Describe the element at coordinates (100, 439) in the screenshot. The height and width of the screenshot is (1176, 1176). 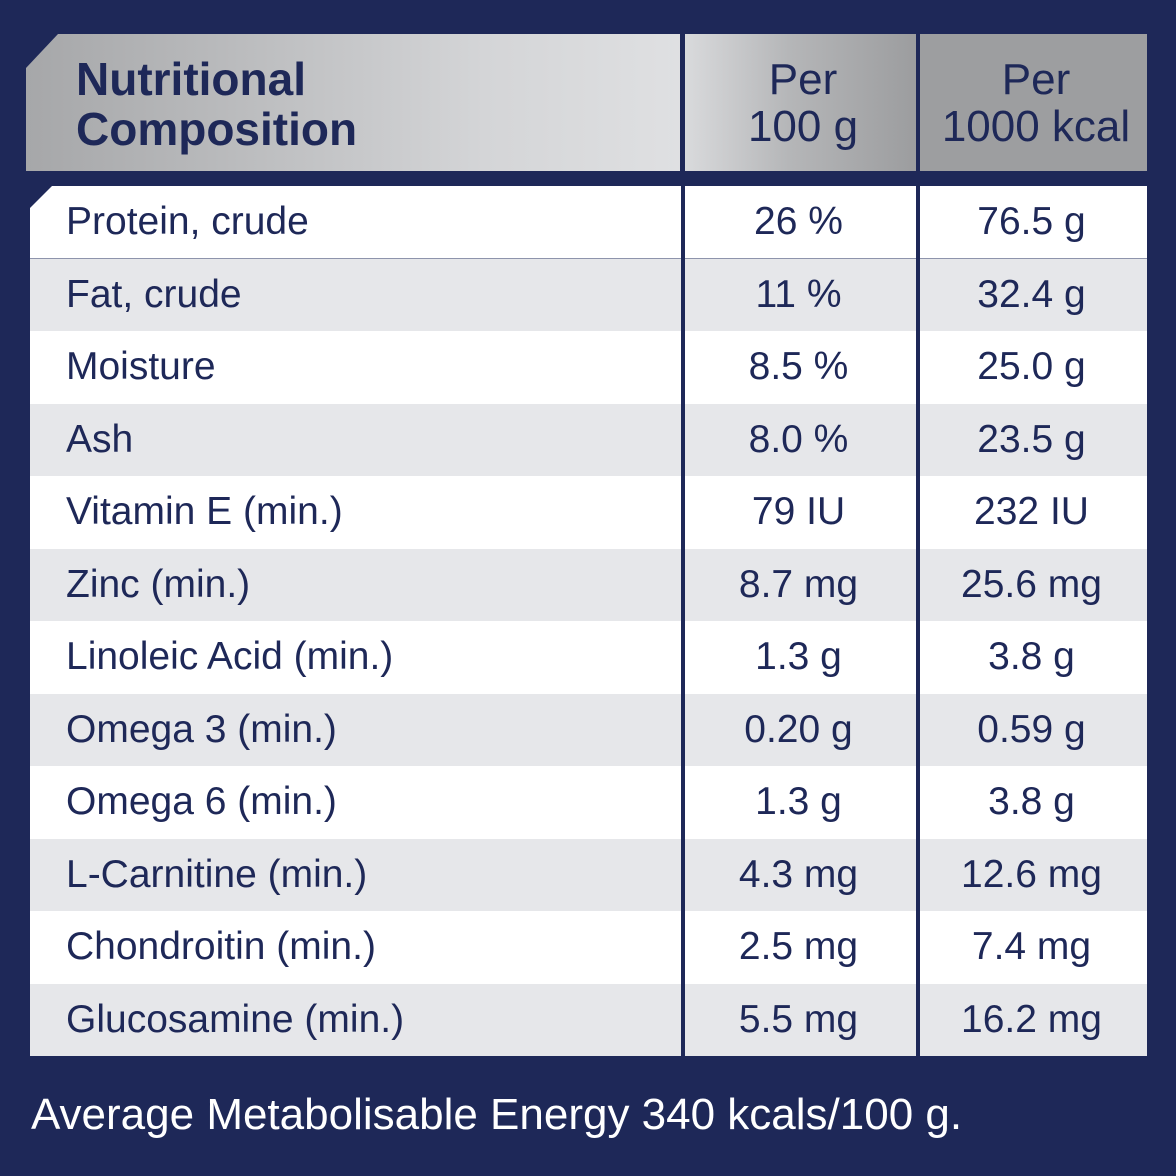
I see `nutrient-name: Ash` at that location.